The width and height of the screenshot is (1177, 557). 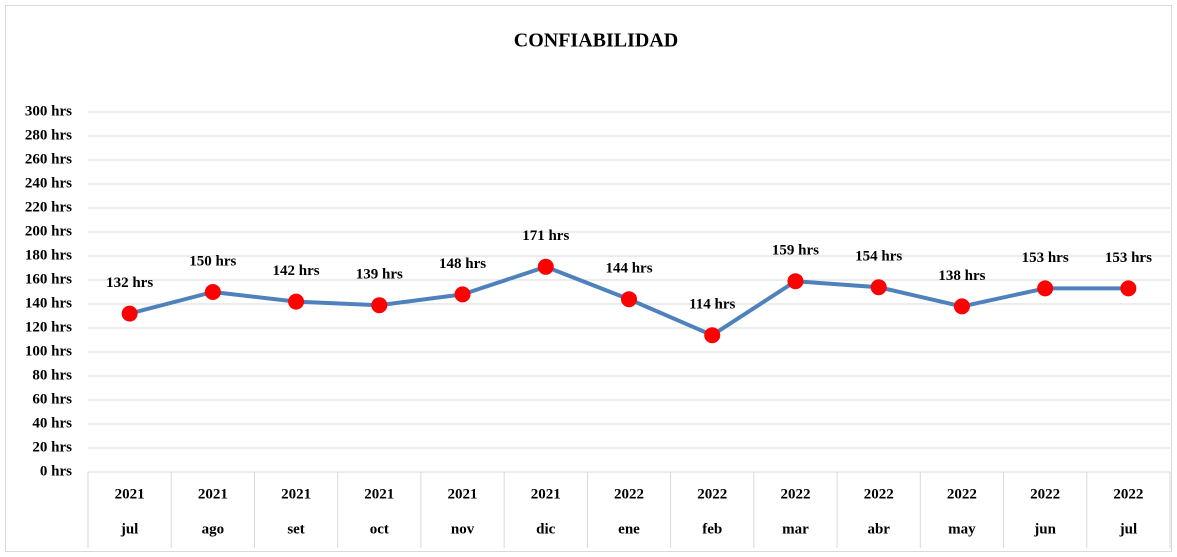 I want to click on data-label: 159 hrs, so click(x=795, y=251).